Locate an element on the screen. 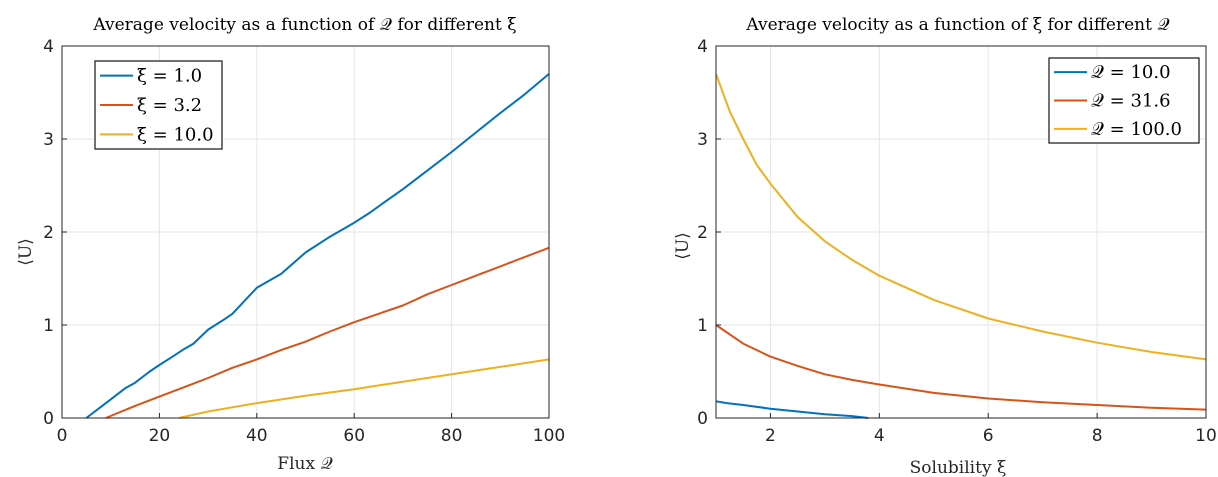 Image resolution: width=1218 pixels, height=477 pixels. right-x-tick-label: 4 is located at coordinates (879, 436).